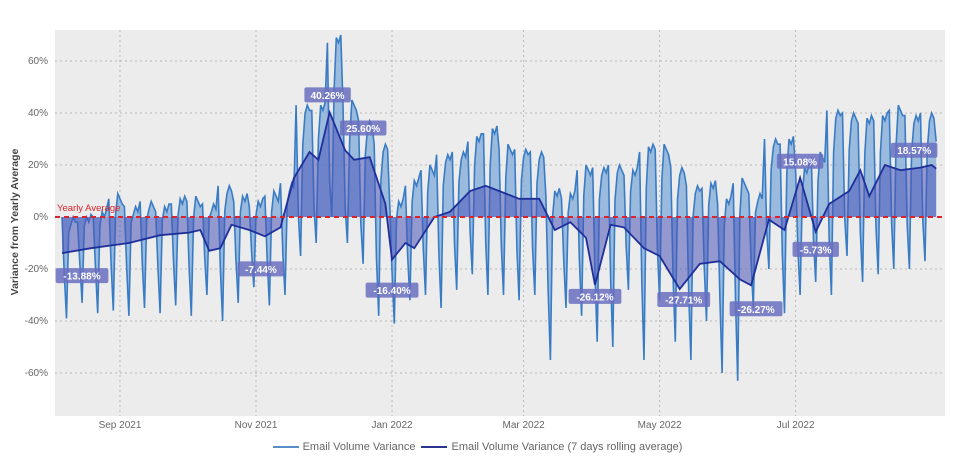 This screenshot has height=462, width=955. I want to click on legend-item-daily: Email Volume Variance, so click(344, 447).